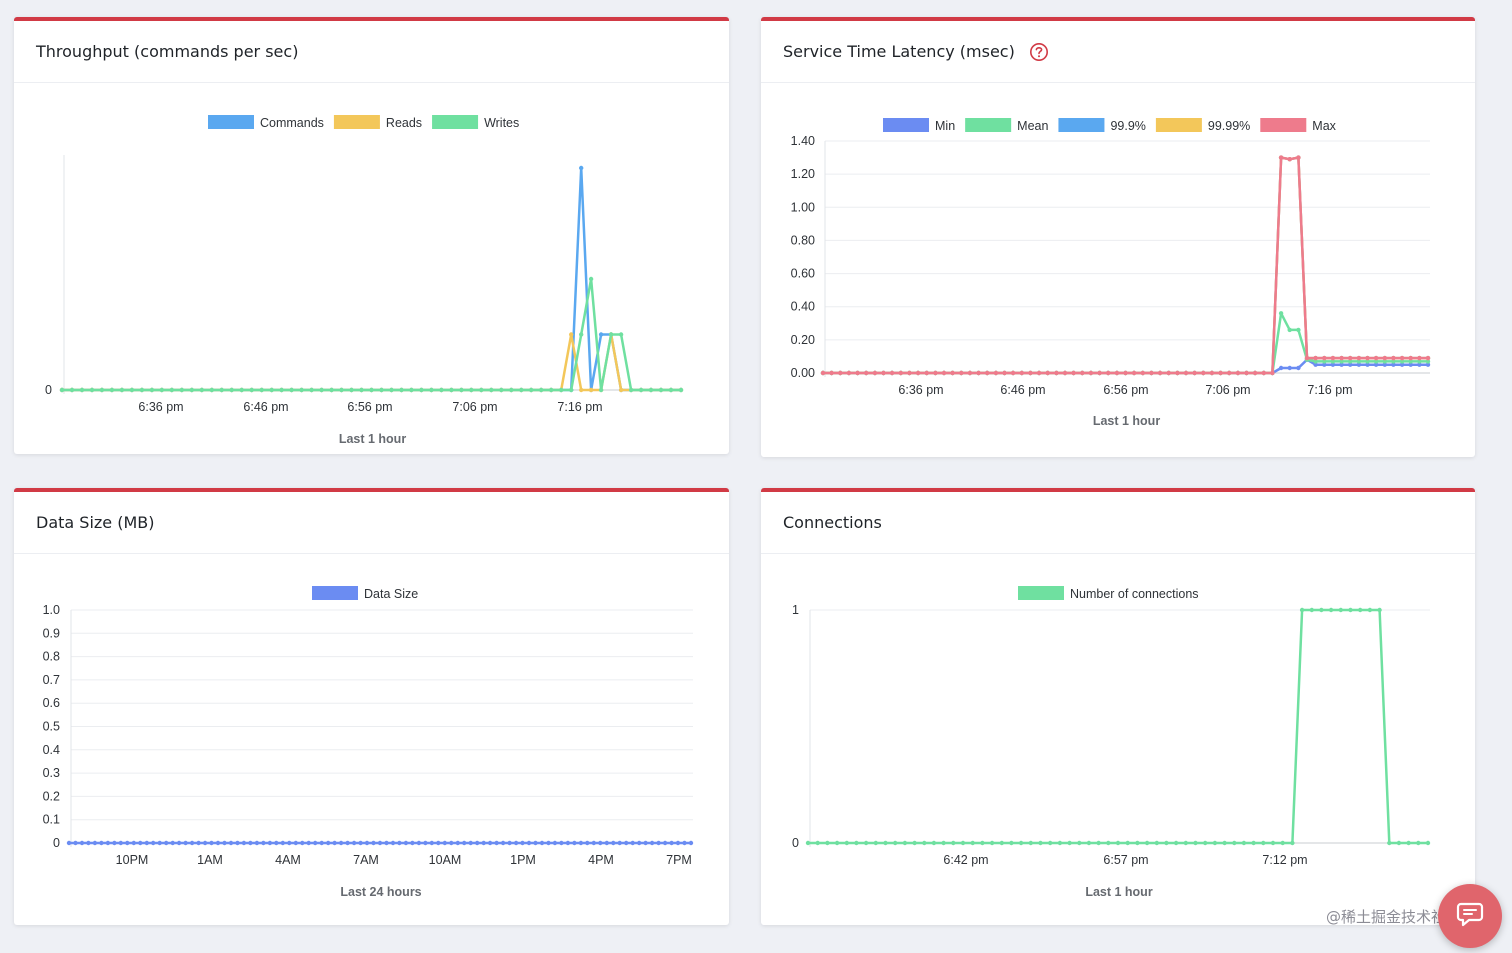  I want to click on y-tick-label: 1, so click(795, 610).